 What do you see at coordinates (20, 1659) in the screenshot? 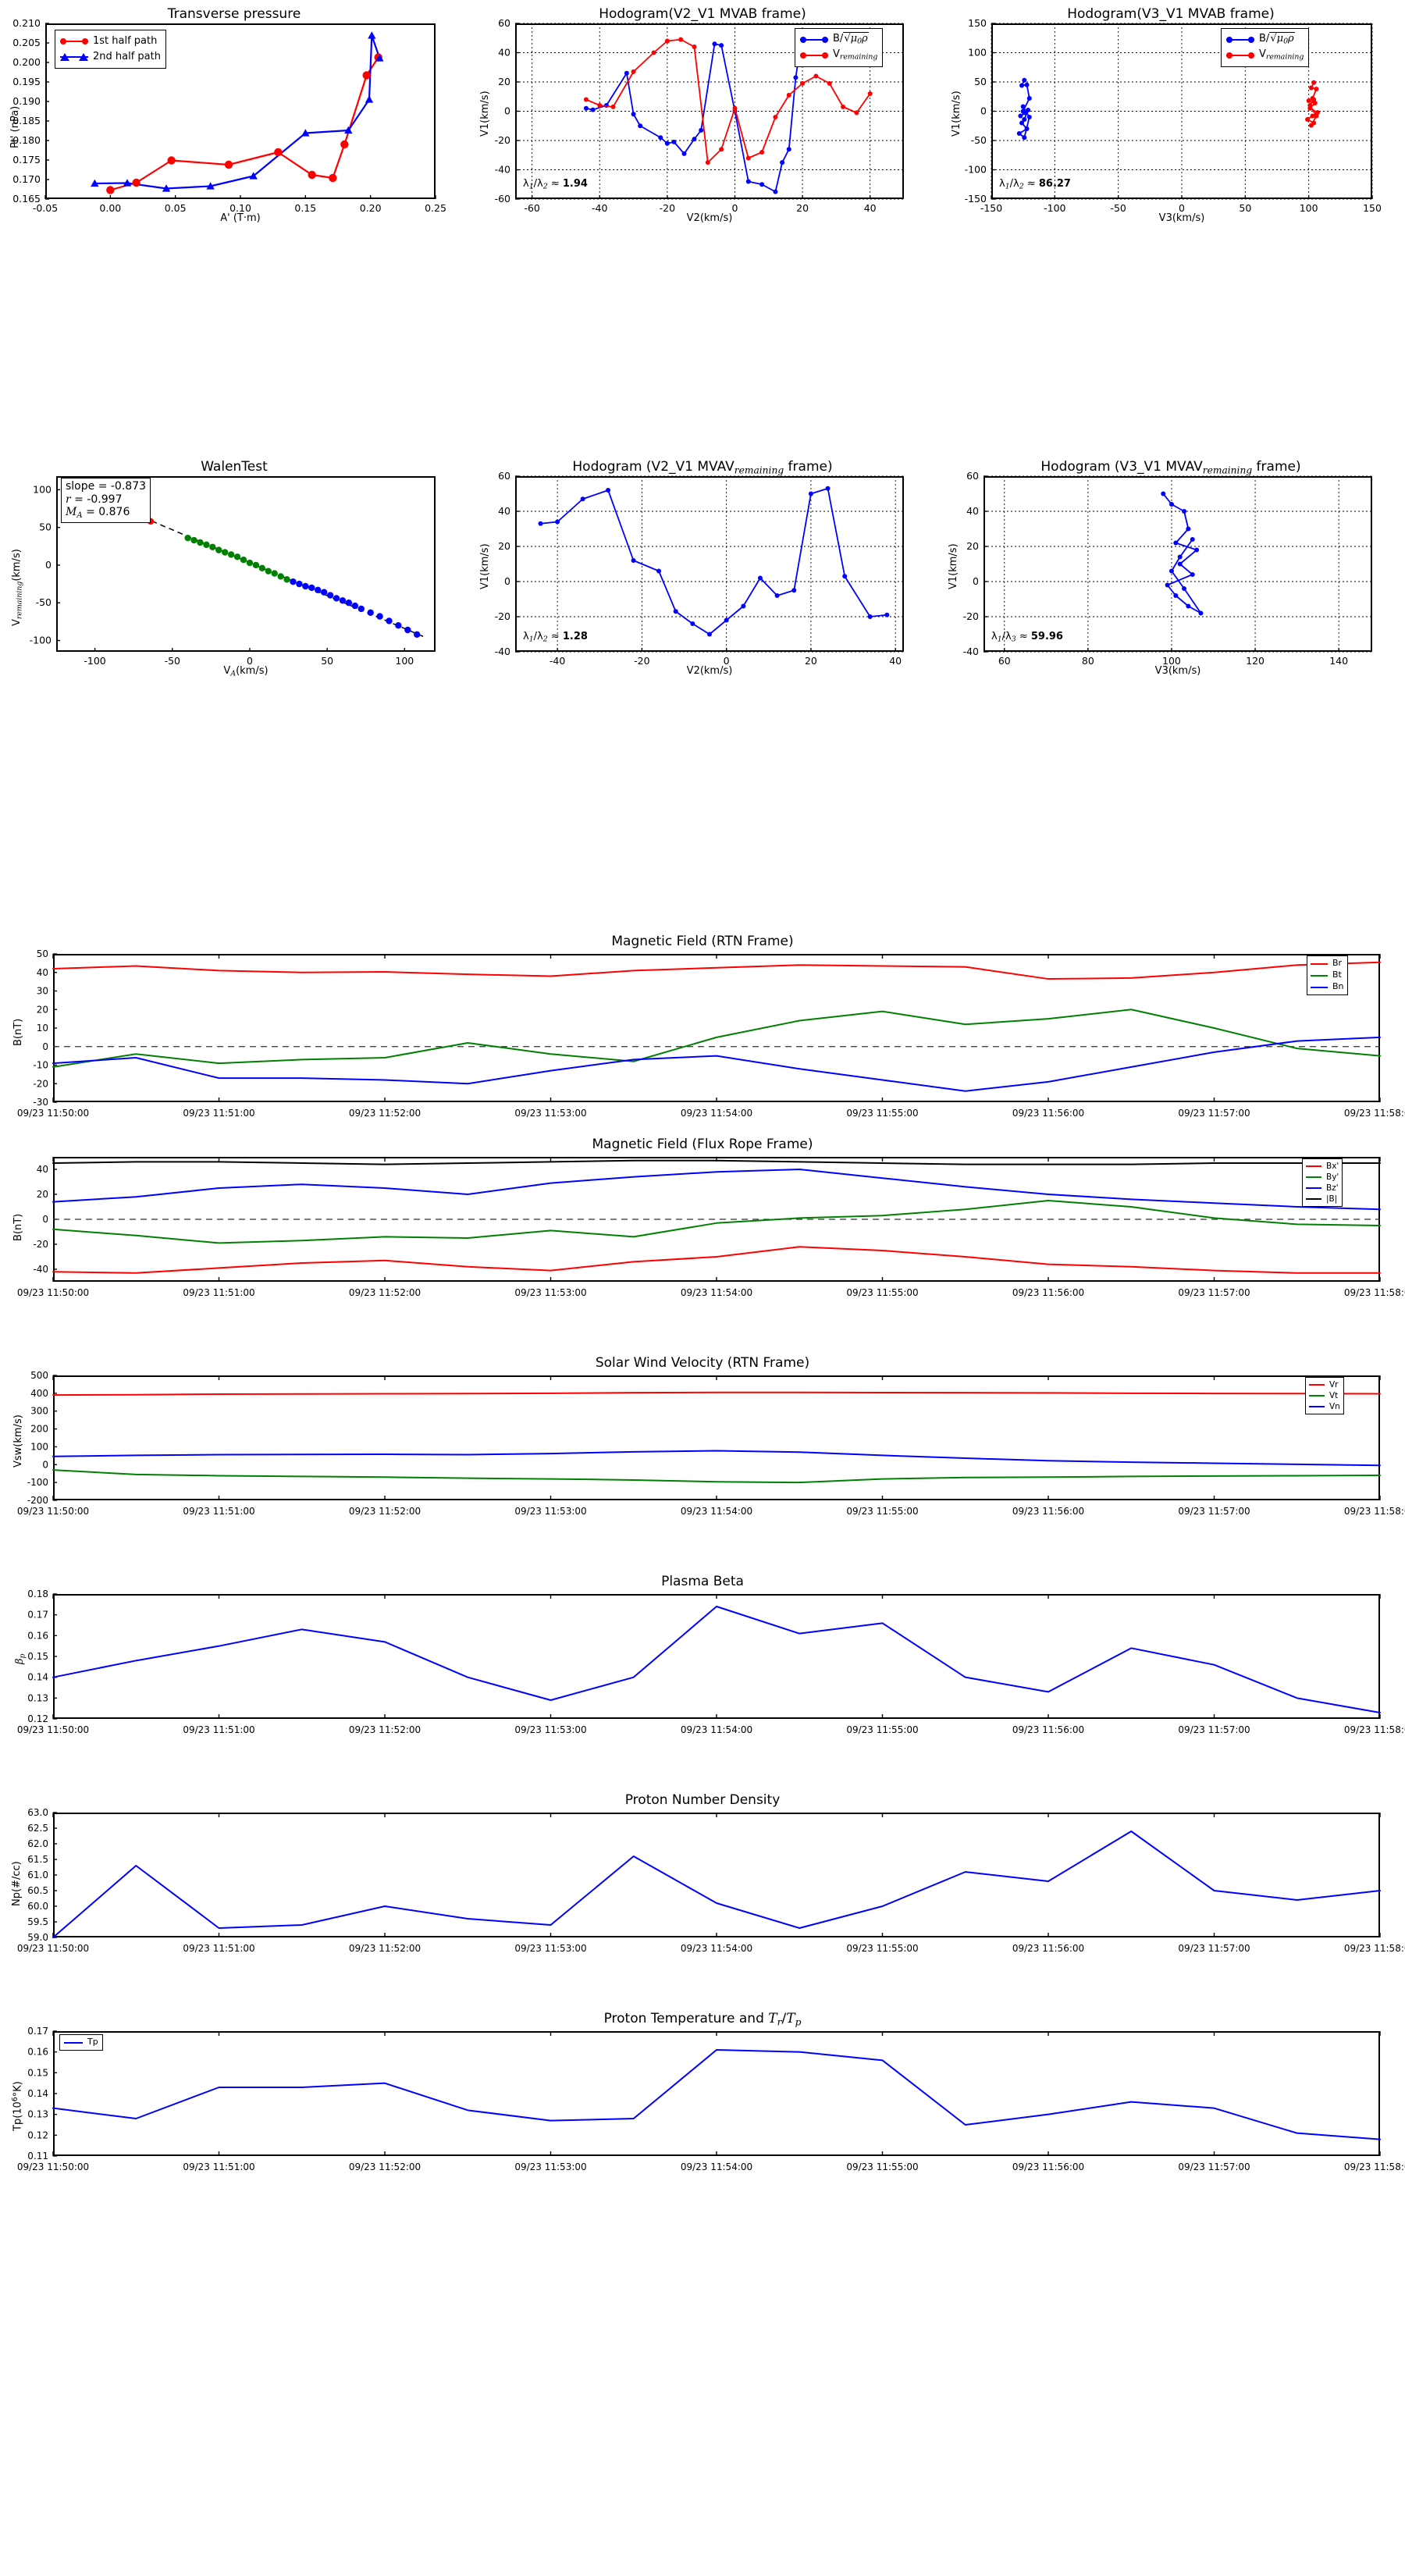
I see `y-axis-label: βp` at bounding box center [20, 1659].